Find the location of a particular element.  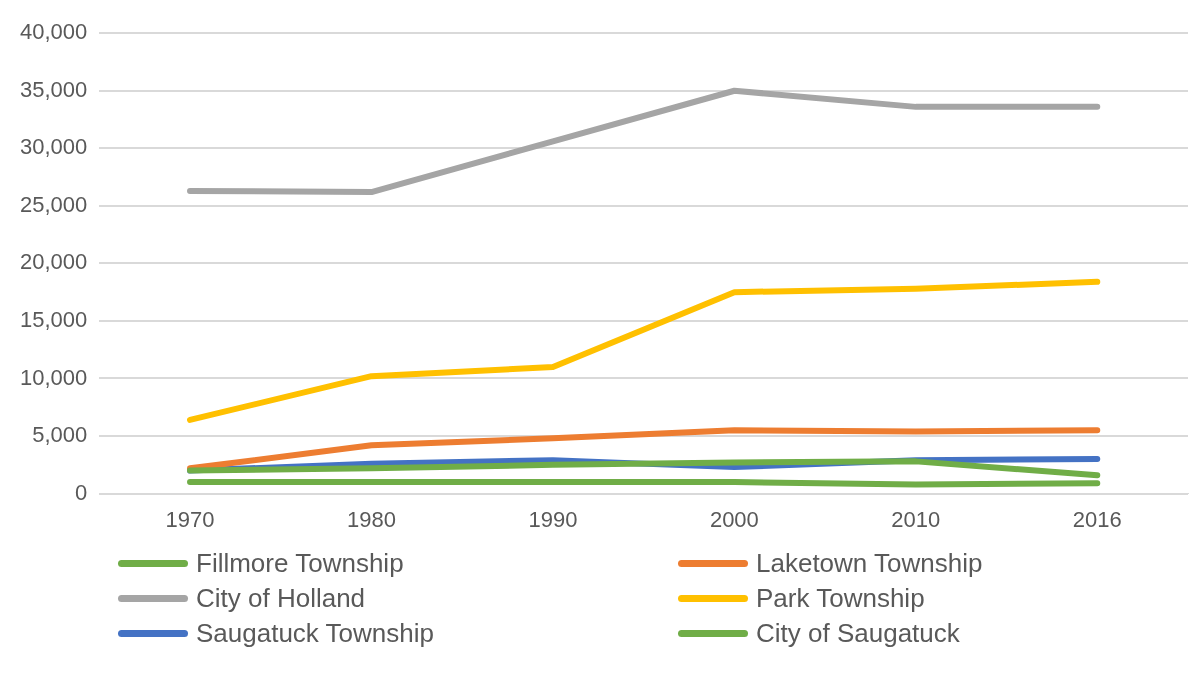

x-tick-label: 1970 is located at coordinates (190, 519).